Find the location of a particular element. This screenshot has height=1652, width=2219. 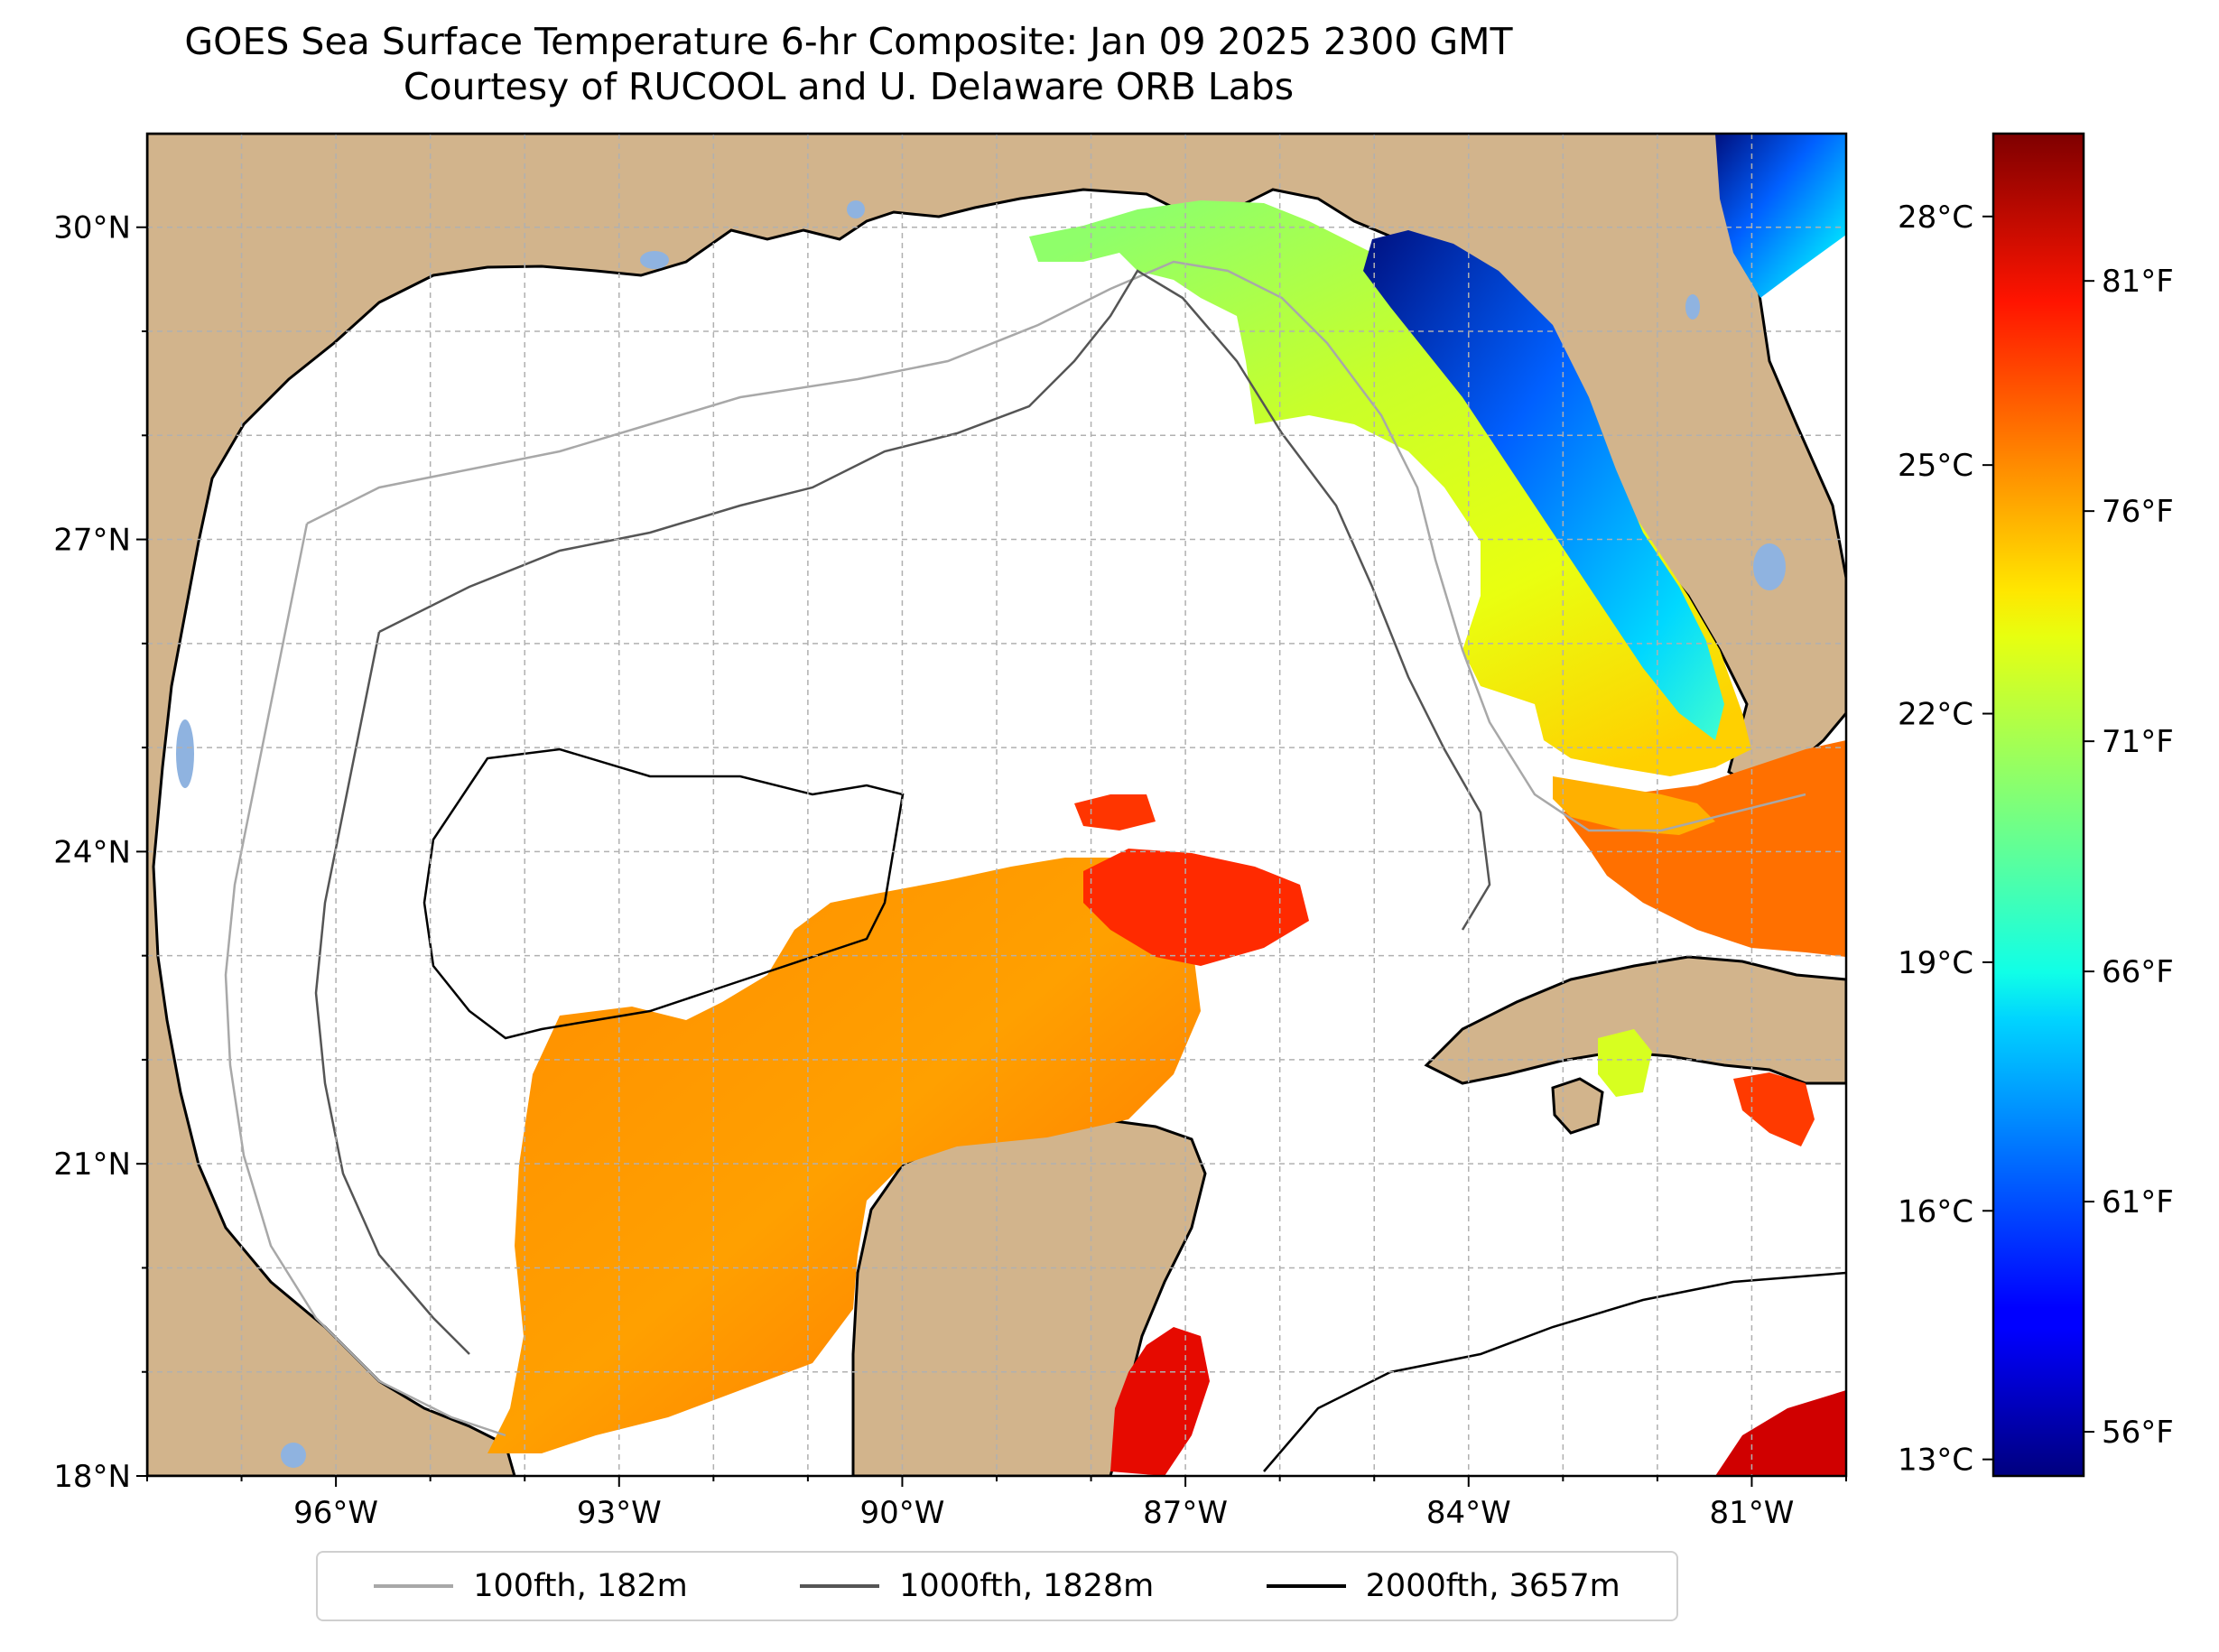

legend-item-100fth: 100fth, 182m is located at coordinates (531, 1586).